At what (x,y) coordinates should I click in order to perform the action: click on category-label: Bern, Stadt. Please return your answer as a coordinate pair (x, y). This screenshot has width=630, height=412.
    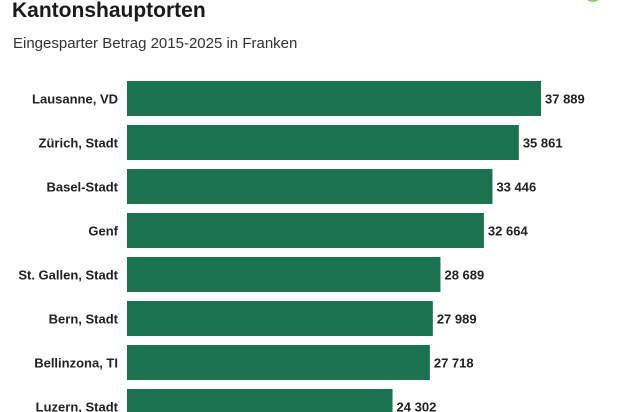
    Looking at the image, I should click on (84, 319).